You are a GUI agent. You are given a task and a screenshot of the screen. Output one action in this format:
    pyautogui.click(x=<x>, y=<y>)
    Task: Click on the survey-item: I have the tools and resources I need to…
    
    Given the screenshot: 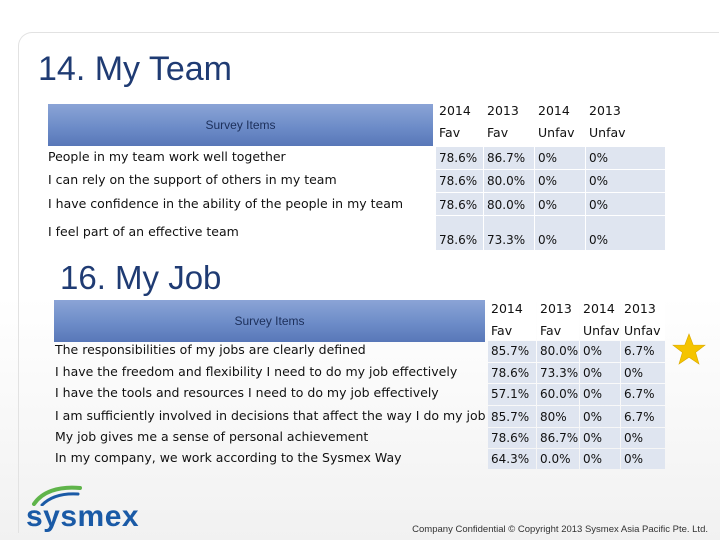 What is the action you would take?
    pyautogui.click(x=247, y=392)
    